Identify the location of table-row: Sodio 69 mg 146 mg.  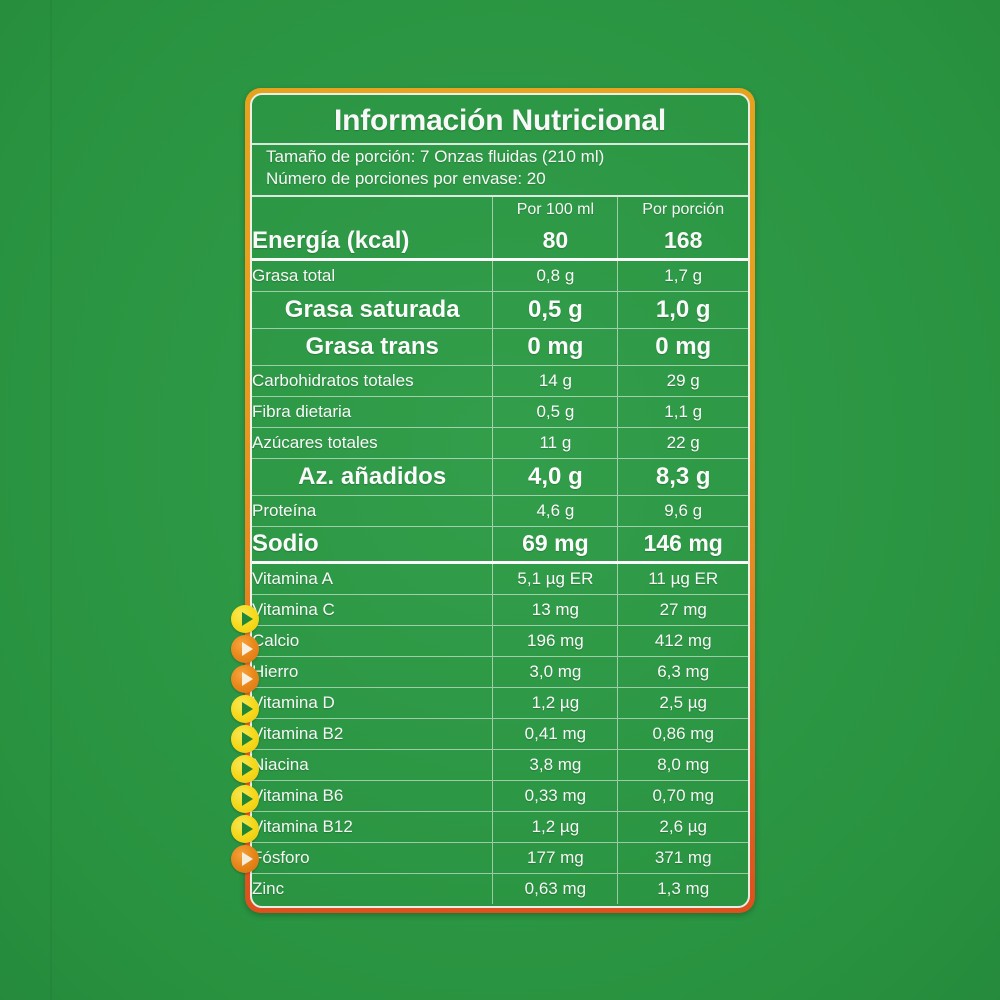
(500, 544).